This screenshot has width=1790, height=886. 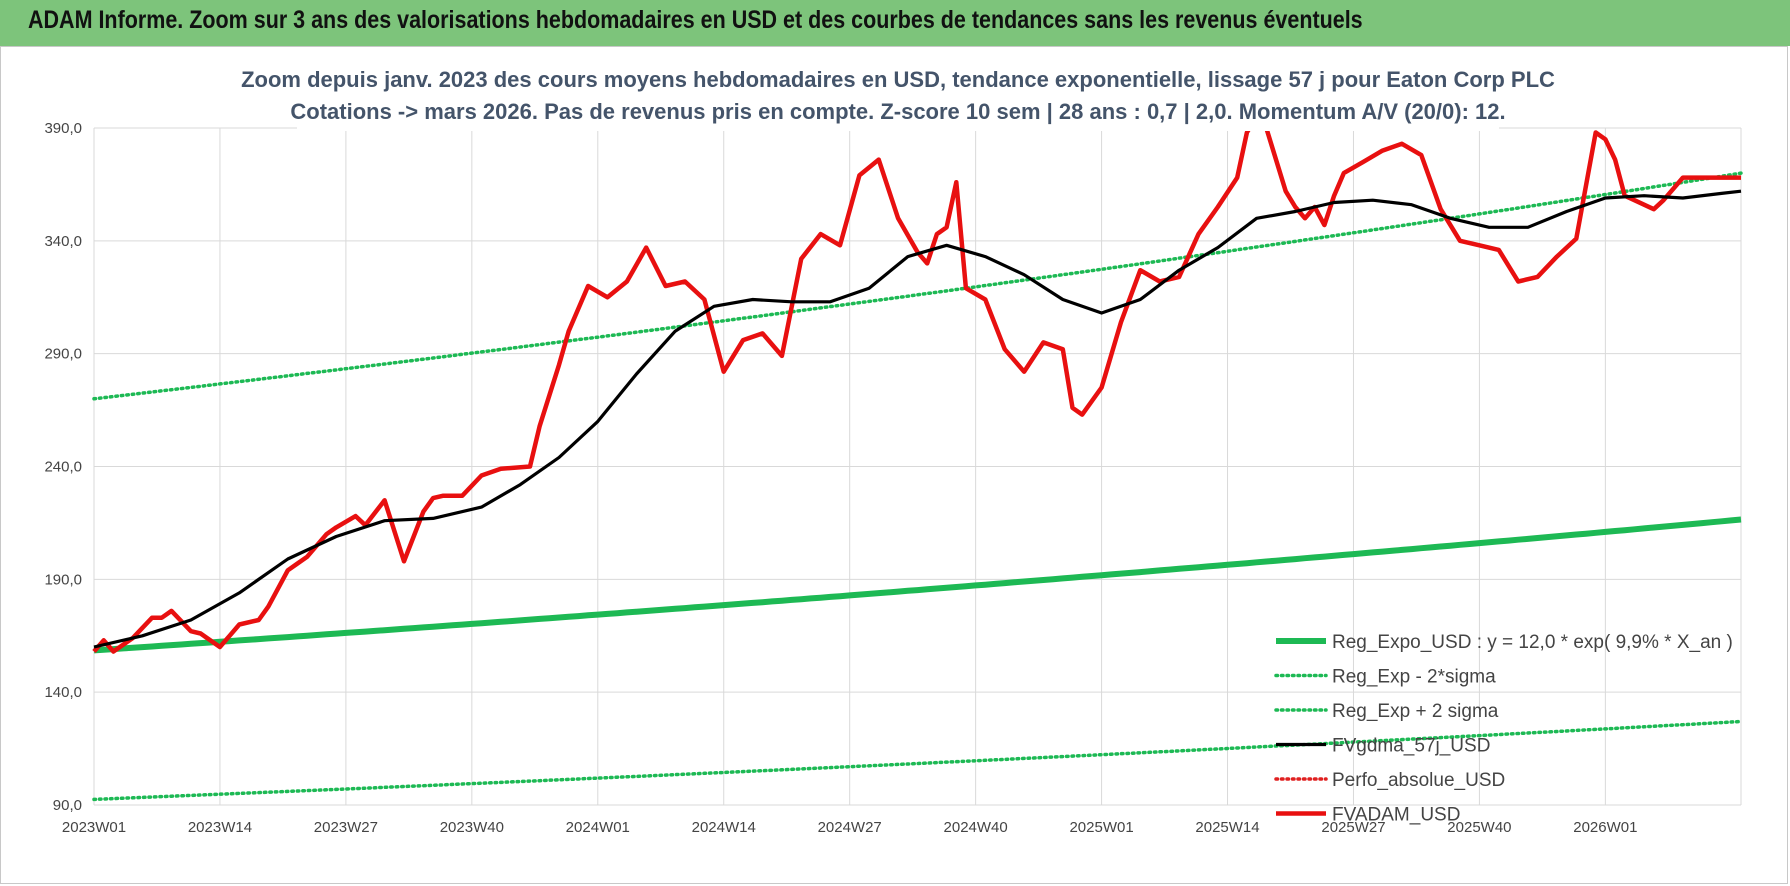 What do you see at coordinates (220, 827) in the screenshot?
I see `x-tick-label: 2023W14` at bounding box center [220, 827].